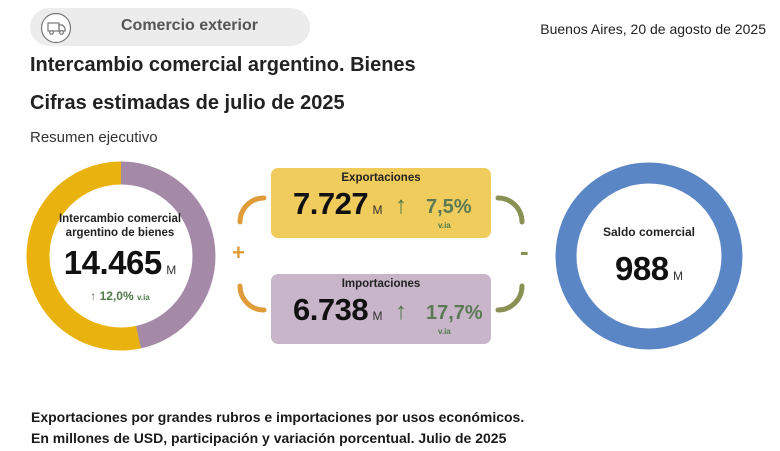  What do you see at coordinates (524, 251) in the screenshot?
I see `minus-operator: -` at bounding box center [524, 251].